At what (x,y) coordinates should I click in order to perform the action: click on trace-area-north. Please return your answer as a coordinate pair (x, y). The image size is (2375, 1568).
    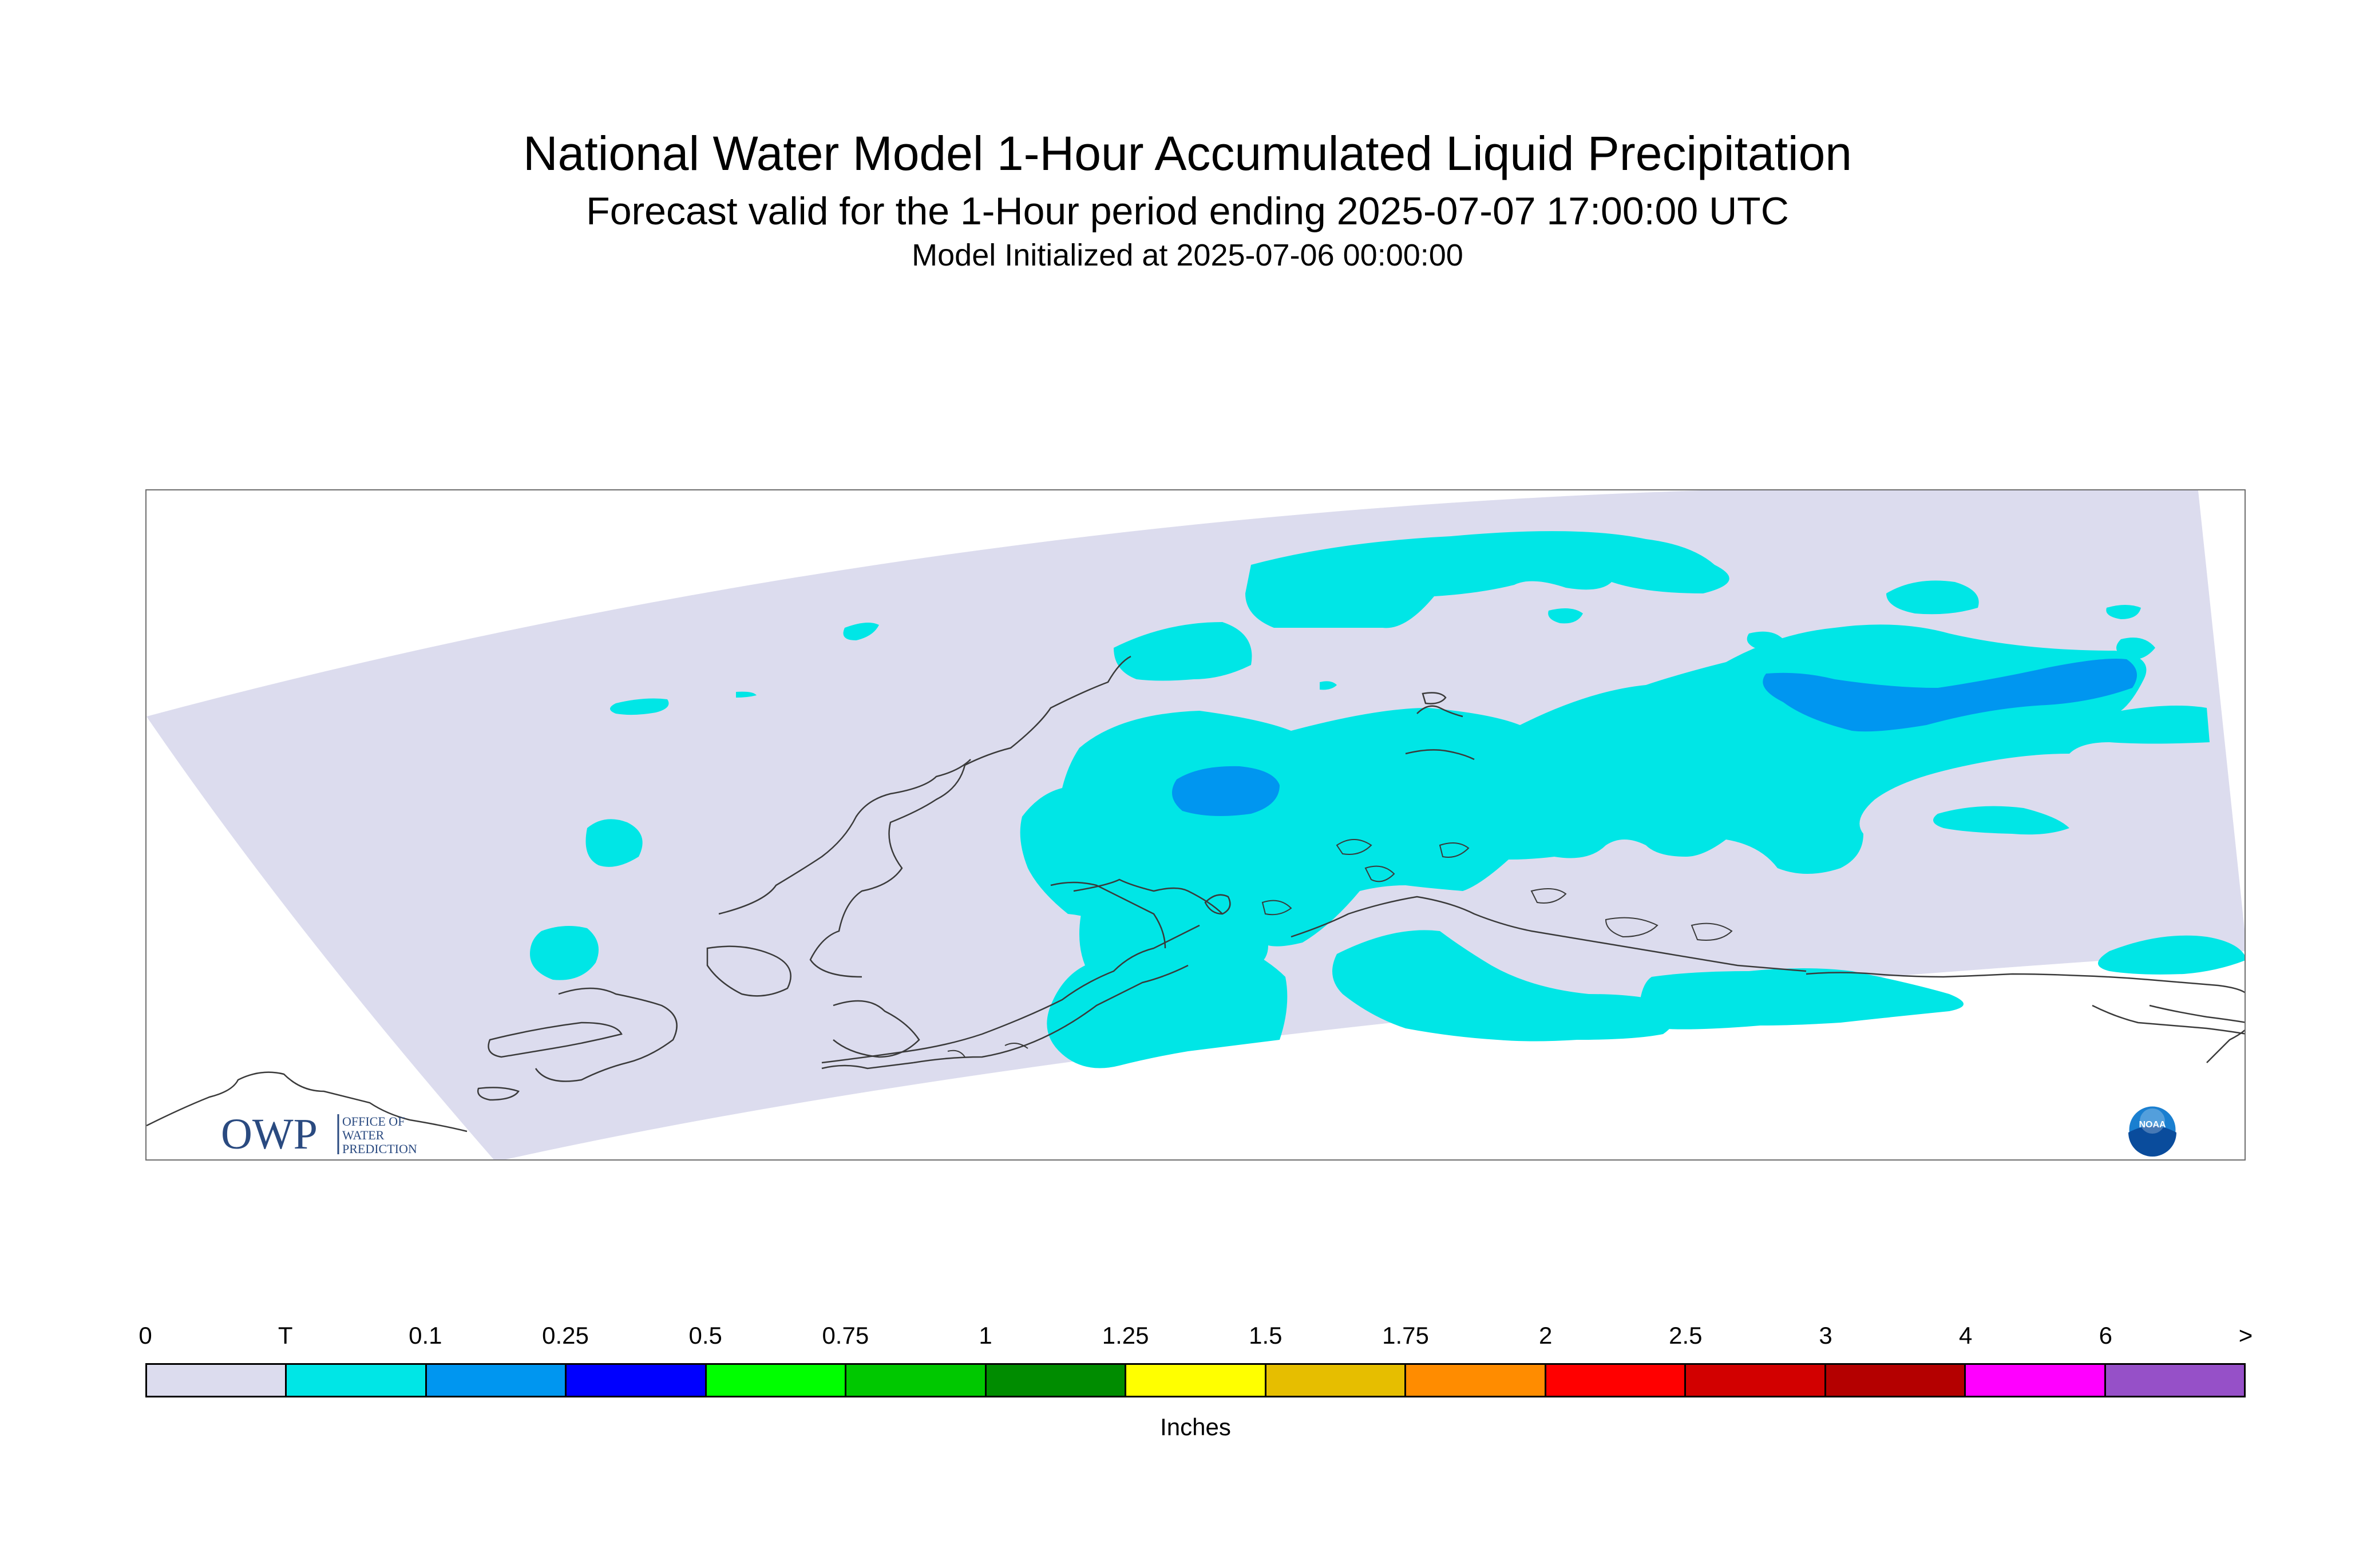
    Looking at the image, I should click on (1487, 579).